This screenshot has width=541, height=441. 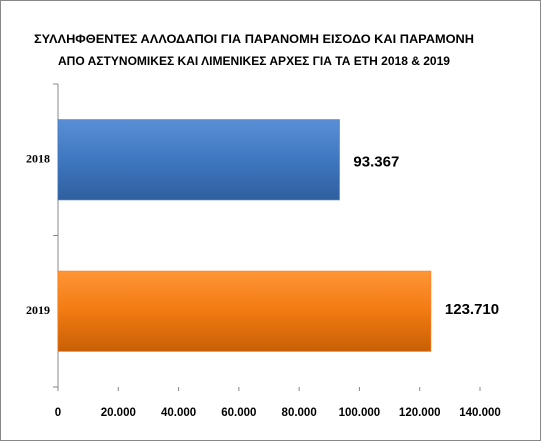 What do you see at coordinates (58, 413) in the screenshot?
I see `x-tick-label: 0` at bounding box center [58, 413].